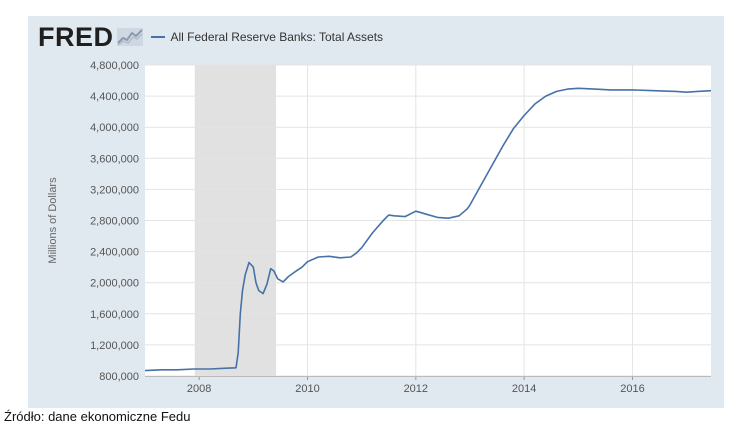 This screenshot has width=746, height=436. I want to click on y-tick-label: 4,000,000, so click(114, 128).